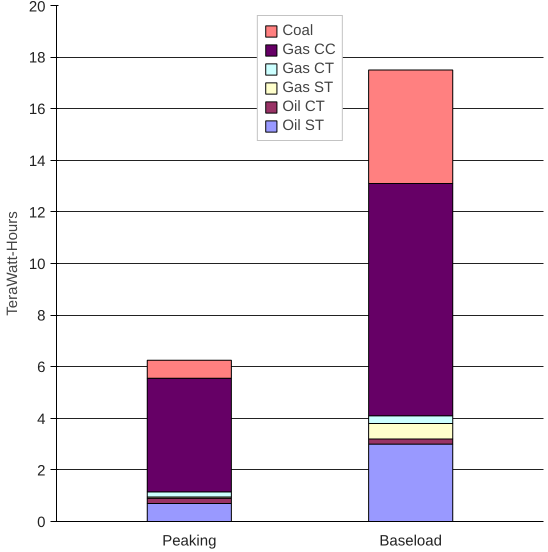 The image size is (548, 552). What do you see at coordinates (303, 106) in the screenshot?
I see `legend-label: Oil CT` at bounding box center [303, 106].